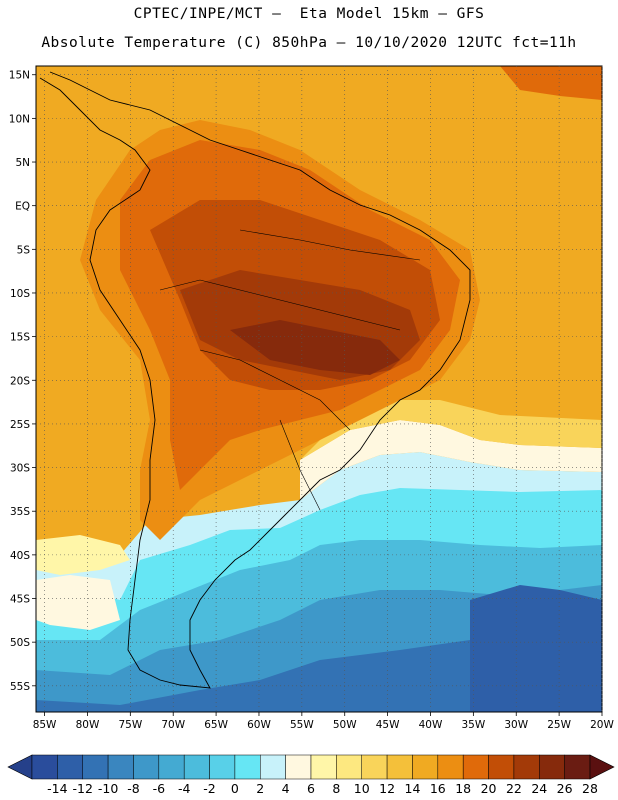 This screenshot has width=618, height=800. Describe the element at coordinates (302, 725) in the screenshot. I see `lon-tick-label: 55W` at that location.